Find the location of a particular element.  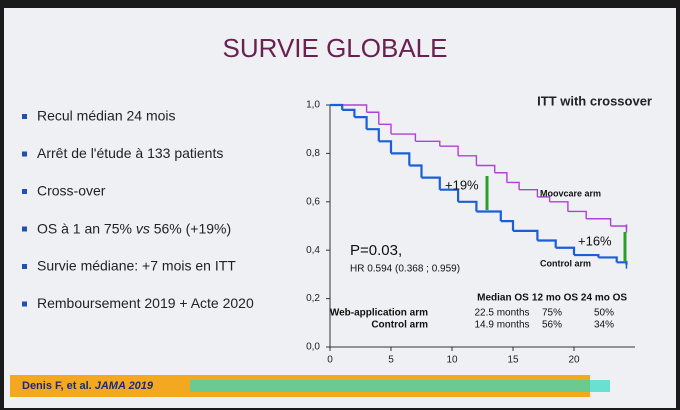

y-tick-label: 0,6 is located at coordinates (313, 201).